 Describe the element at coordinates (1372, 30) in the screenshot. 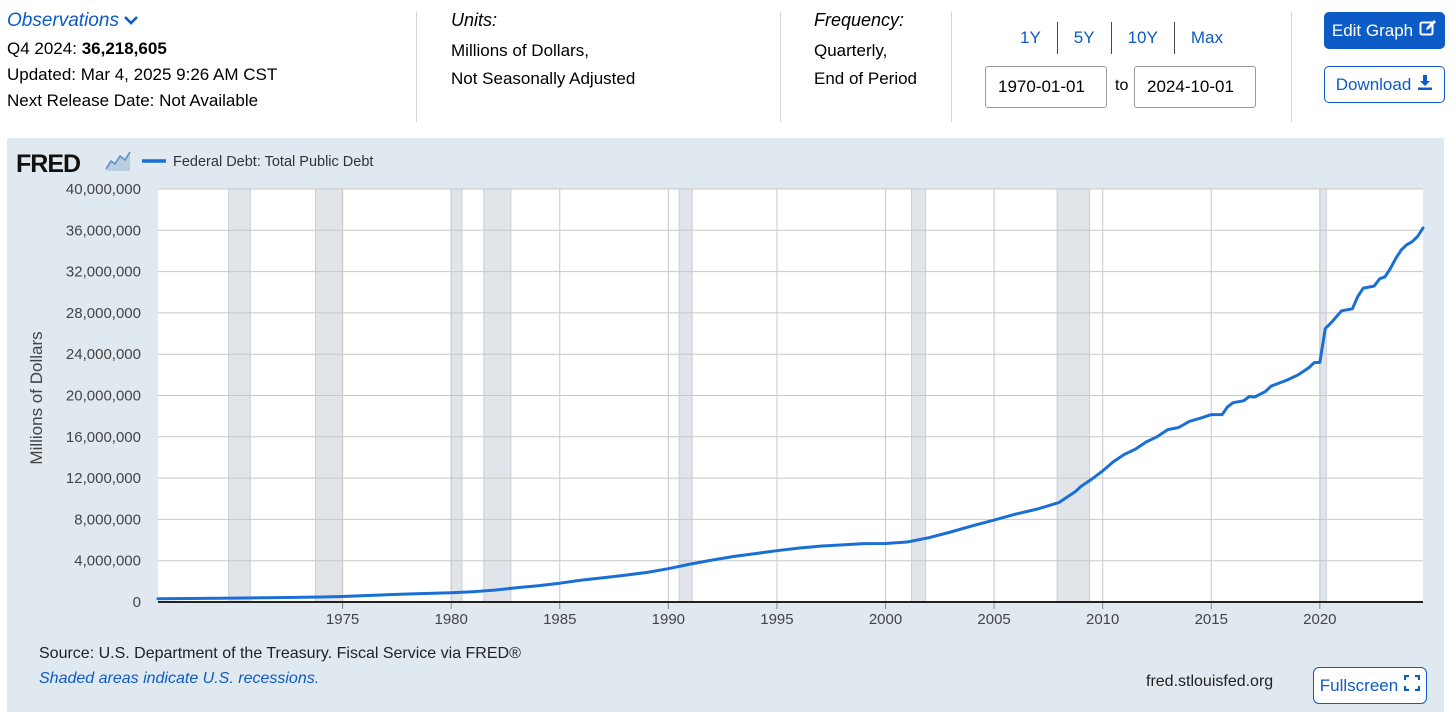

I see `edit-graph-label: Edit Graph` at that location.